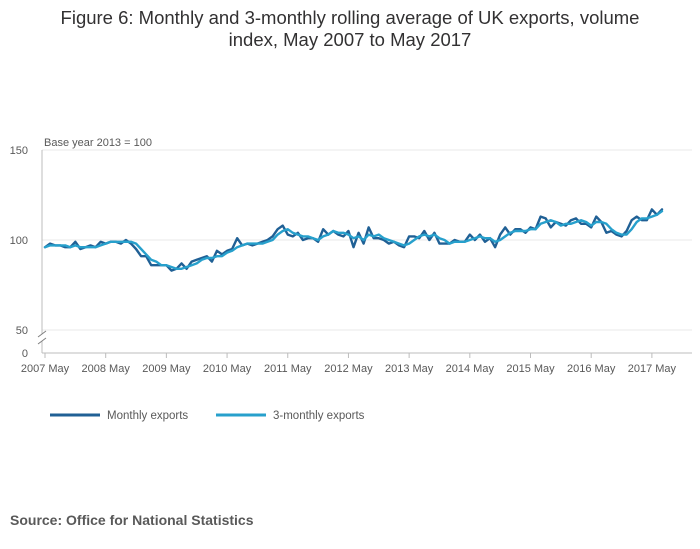 This screenshot has width=700, height=549. What do you see at coordinates (28, 252) in the screenshot?
I see `y-axis: 0 50 100 150` at bounding box center [28, 252].